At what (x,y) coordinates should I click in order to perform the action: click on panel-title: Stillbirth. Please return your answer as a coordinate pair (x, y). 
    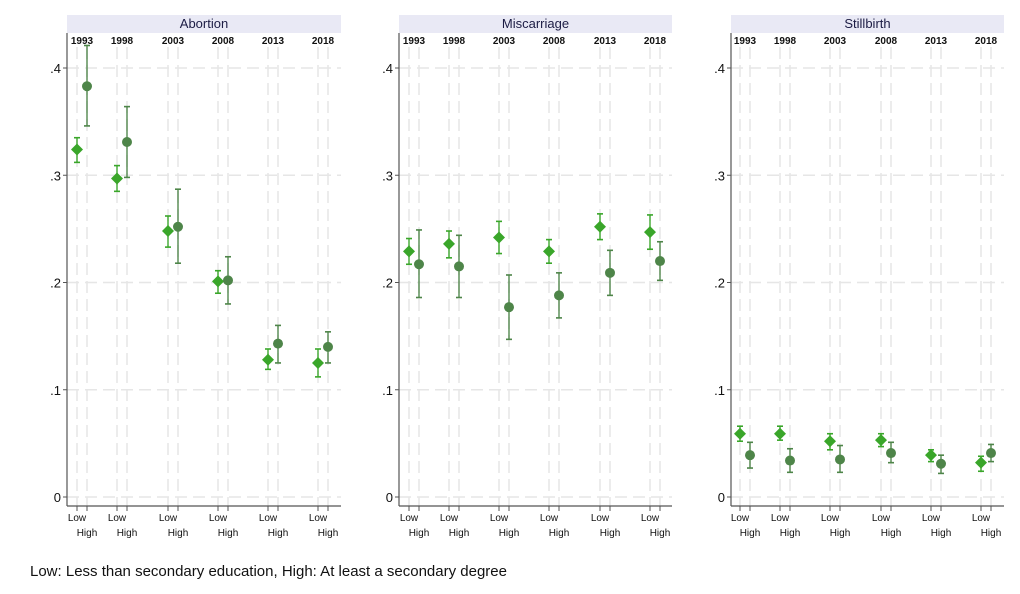
    Looking at the image, I should click on (867, 23).